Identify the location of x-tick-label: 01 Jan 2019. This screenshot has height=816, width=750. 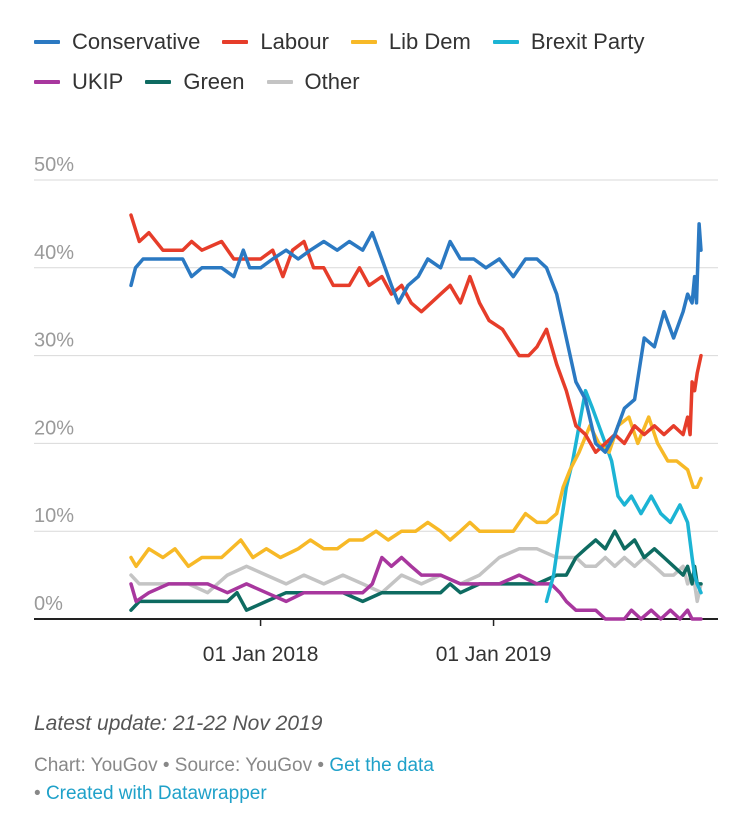
(494, 654).